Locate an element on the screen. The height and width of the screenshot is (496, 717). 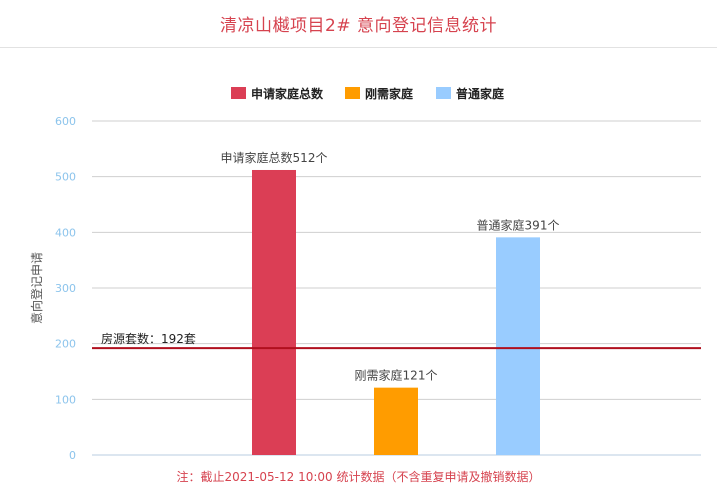
y-tick-label: 600 is located at coordinates (65, 121).